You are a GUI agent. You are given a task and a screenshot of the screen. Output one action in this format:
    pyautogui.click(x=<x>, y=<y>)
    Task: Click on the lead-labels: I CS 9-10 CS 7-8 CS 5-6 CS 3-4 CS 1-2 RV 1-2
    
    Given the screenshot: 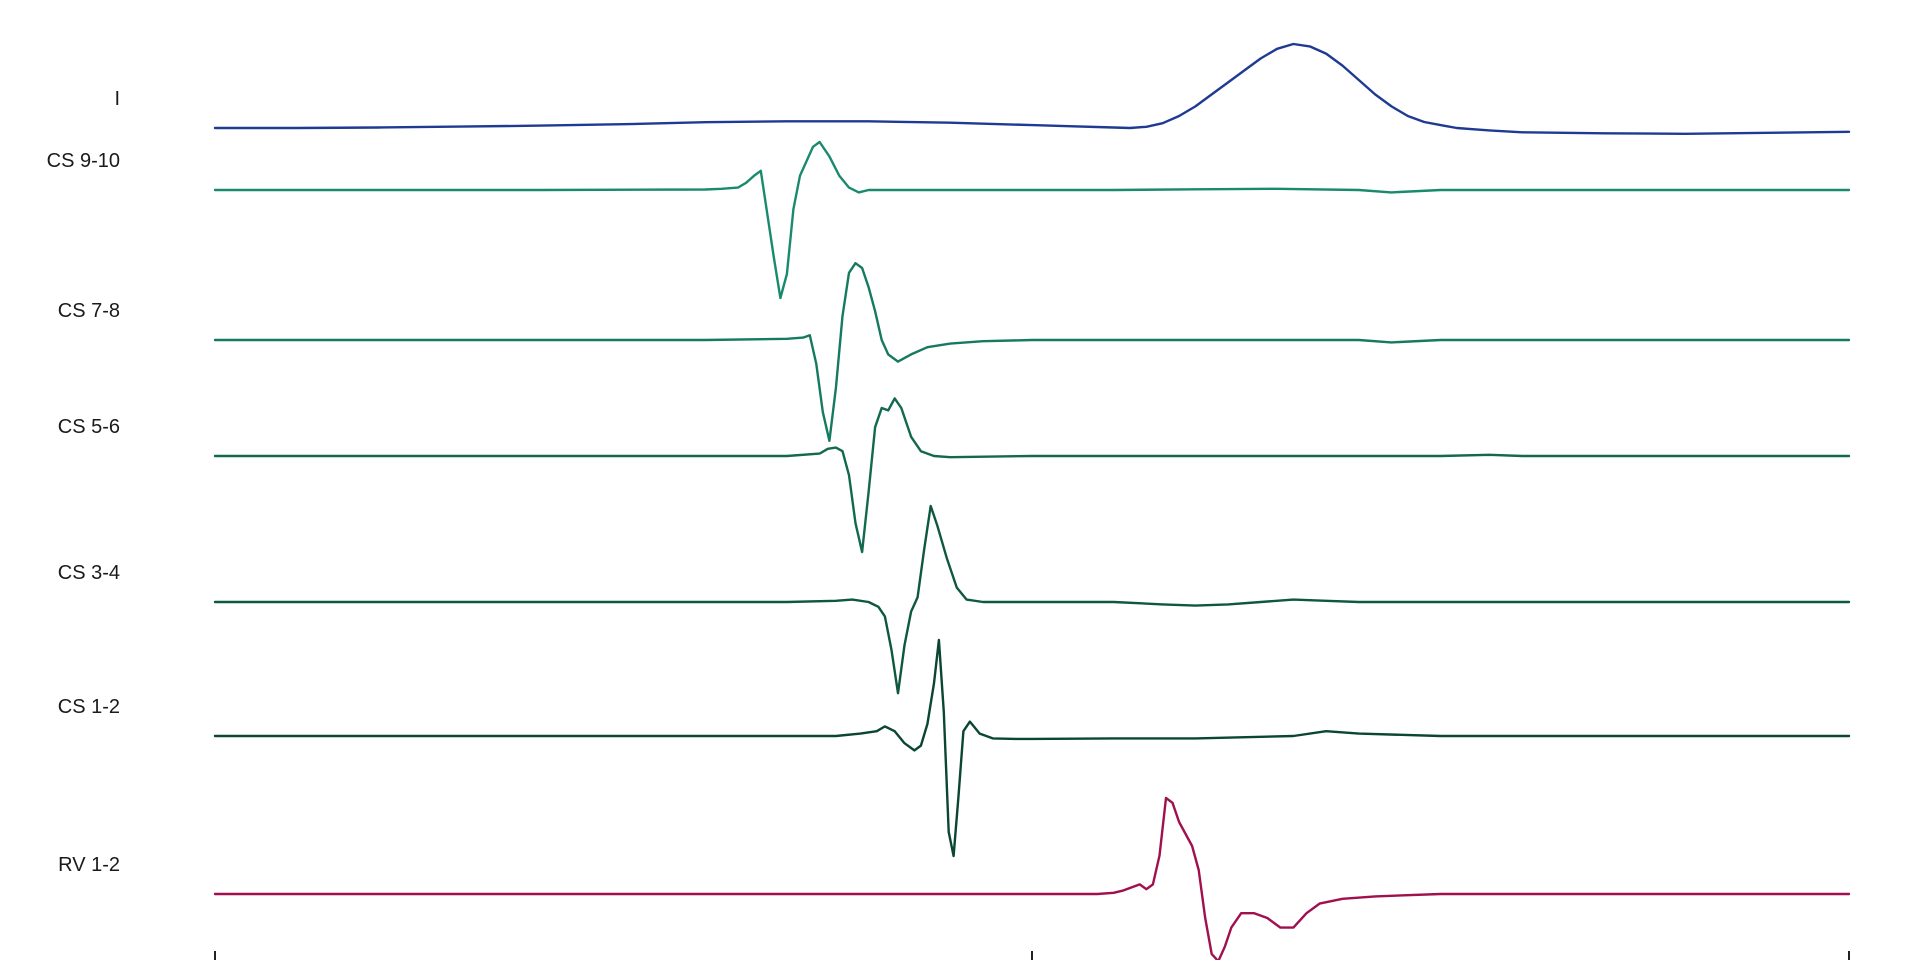 What is the action you would take?
    pyautogui.click(x=83, y=482)
    